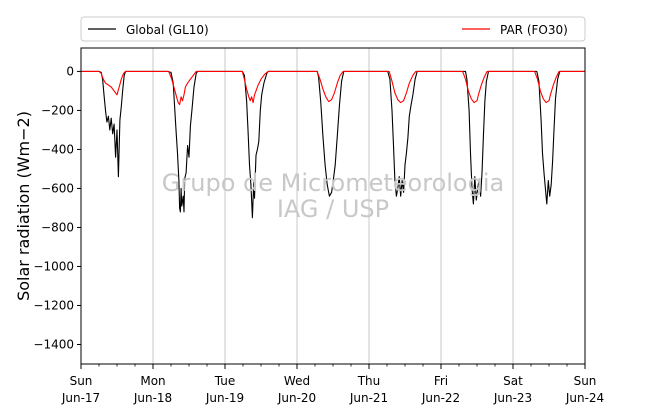  I want to click on x-tick-weekday: Wed, so click(297, 381).